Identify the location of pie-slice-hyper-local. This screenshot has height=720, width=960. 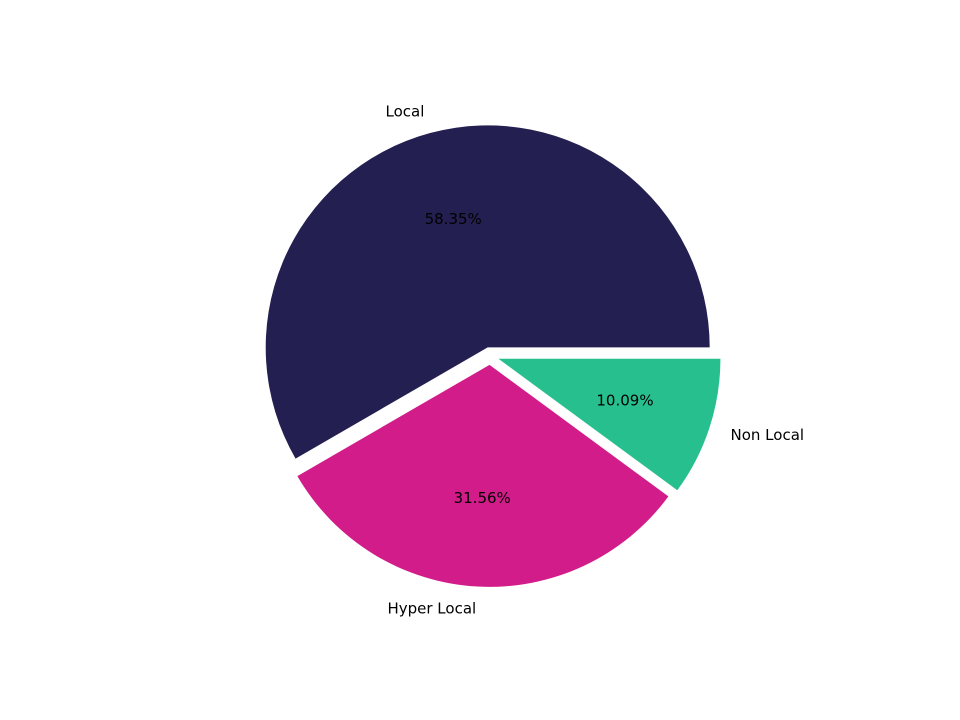
(483, 475).